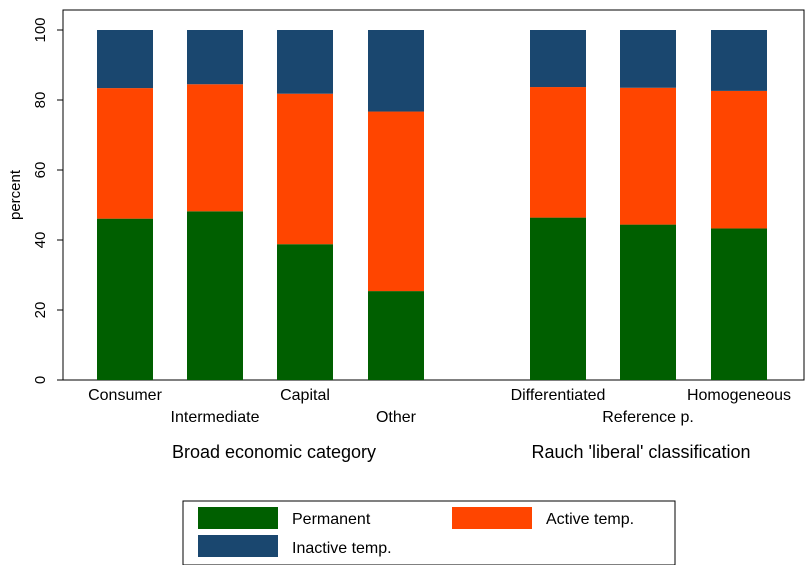 The width and height of the screenshot is (811, 565). Describe the element at coordinates (648, 417) in the screenshot. I see `x-tick-label: Reference p.` at that location.